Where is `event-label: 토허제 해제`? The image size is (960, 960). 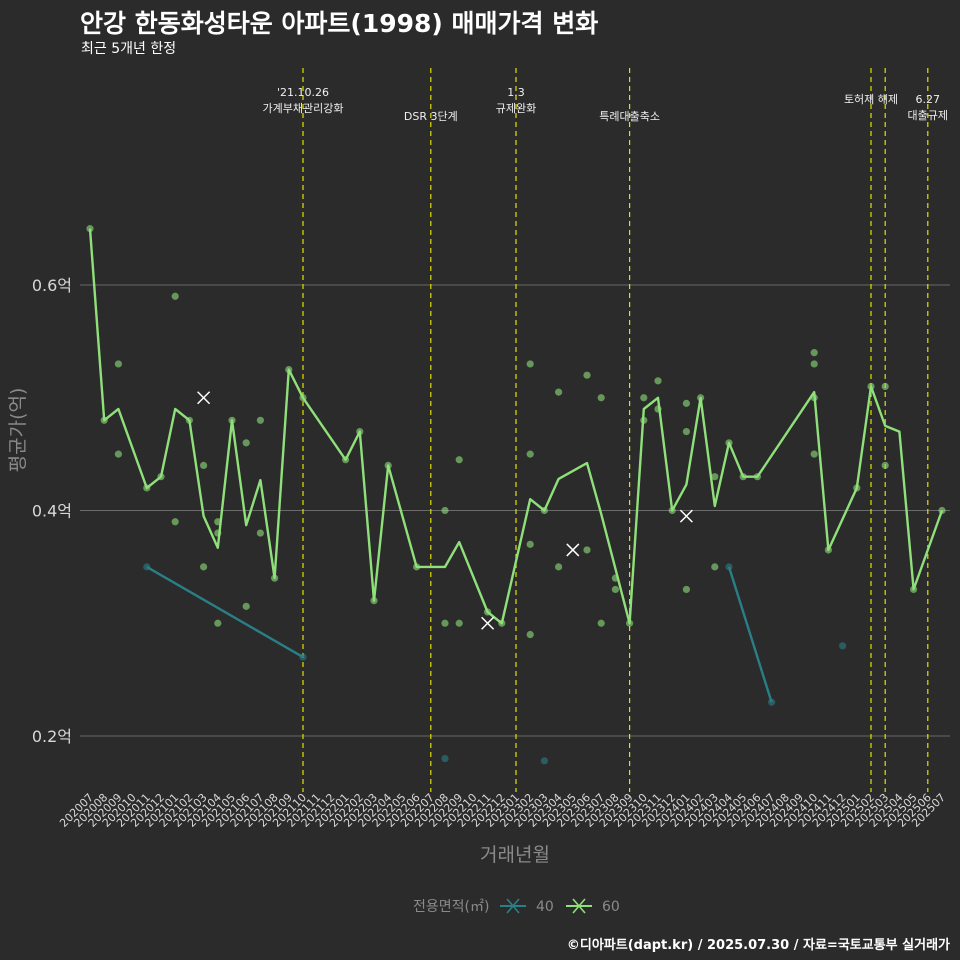 event-label: 토허제 해제 is located at coordinates (871, 99).